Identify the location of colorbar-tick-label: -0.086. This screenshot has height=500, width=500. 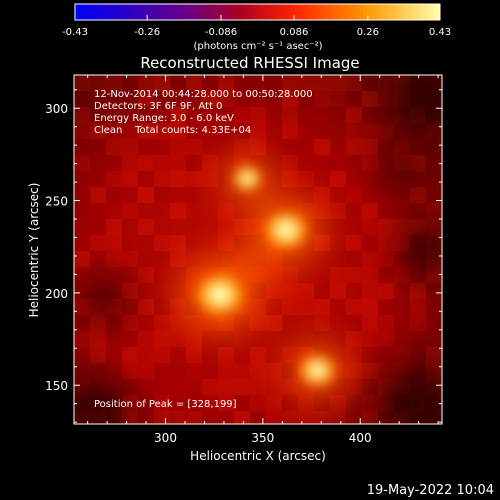
(221, 32).